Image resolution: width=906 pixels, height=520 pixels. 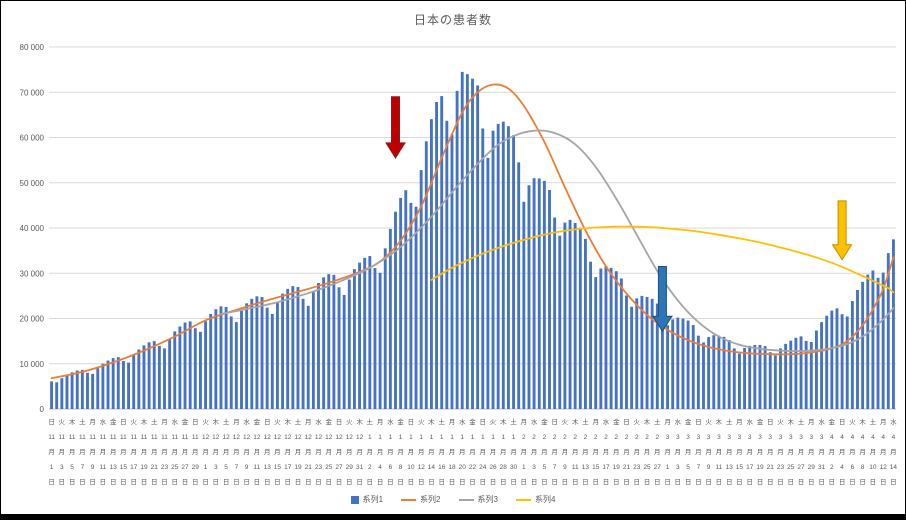 I want to click on y-axis-label: 50 000, so click(x=32, y=183).